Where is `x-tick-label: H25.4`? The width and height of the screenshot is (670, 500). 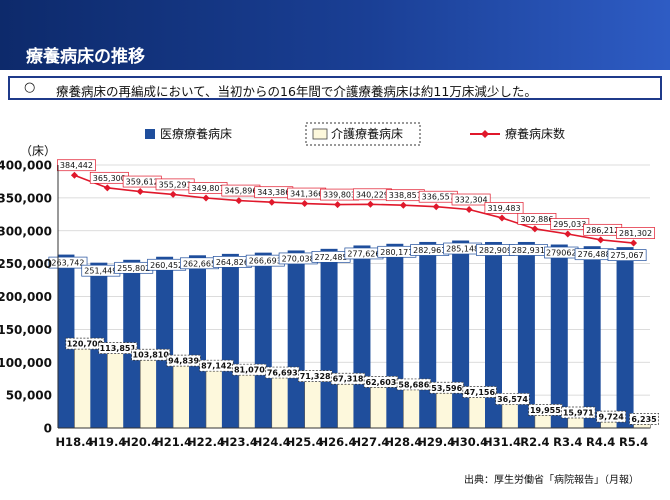 x-tick-label: H25.4 is located at coordinates (305, 442).